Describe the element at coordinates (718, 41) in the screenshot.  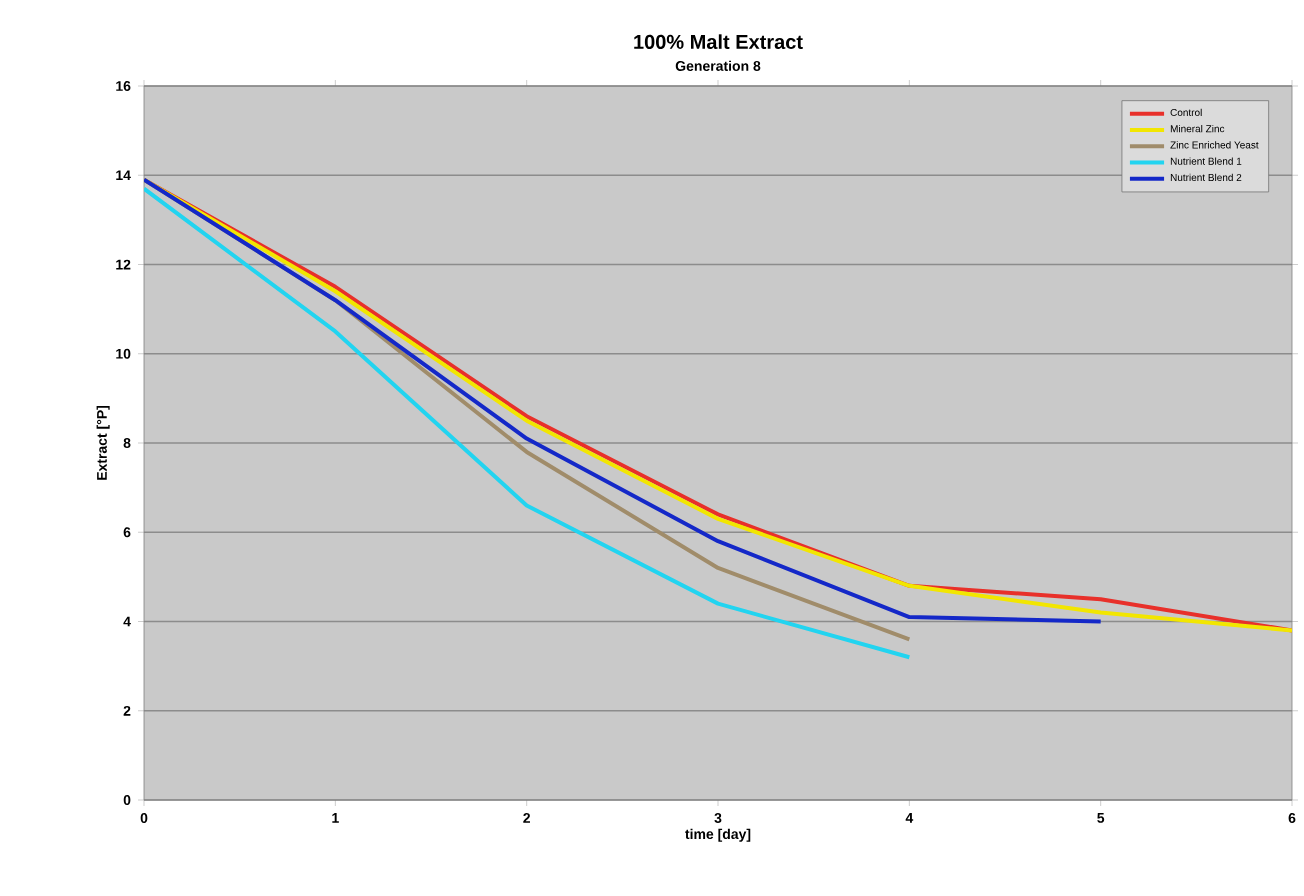
I see `chart-title: 100% Malt Extract` at that location.